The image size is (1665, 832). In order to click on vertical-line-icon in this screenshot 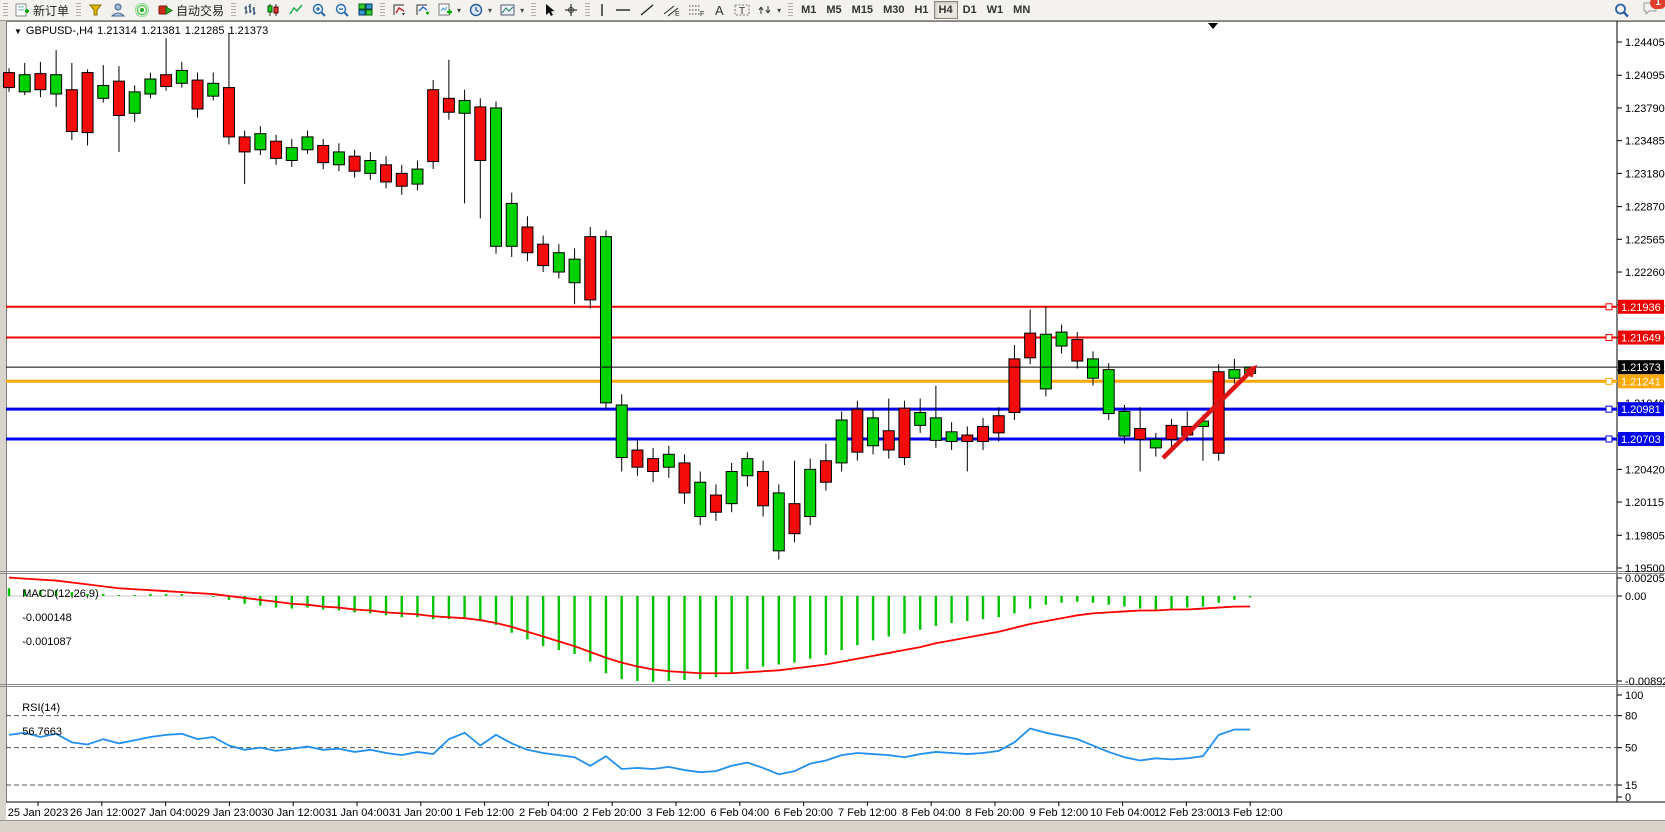, I will do `click(602, 10)`.